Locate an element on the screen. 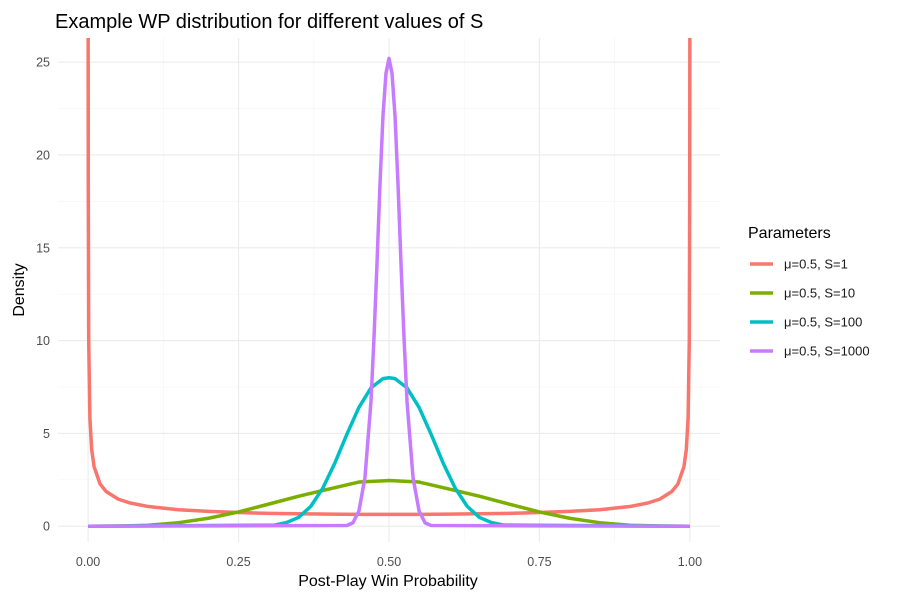 This screenshot has width=900, height=600. x-tick-label: 0.00 is located at coordinates (88, 562).